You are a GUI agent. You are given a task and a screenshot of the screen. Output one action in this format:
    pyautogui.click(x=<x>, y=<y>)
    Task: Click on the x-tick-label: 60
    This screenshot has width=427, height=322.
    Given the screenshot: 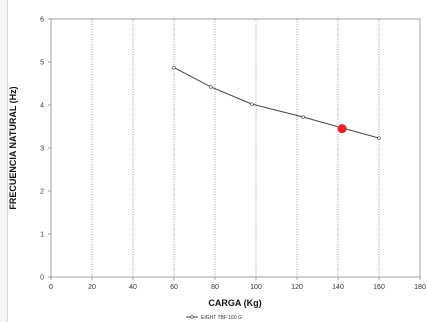 What is the action you would take?
    pyautogui.click(x=174, y=287)
    